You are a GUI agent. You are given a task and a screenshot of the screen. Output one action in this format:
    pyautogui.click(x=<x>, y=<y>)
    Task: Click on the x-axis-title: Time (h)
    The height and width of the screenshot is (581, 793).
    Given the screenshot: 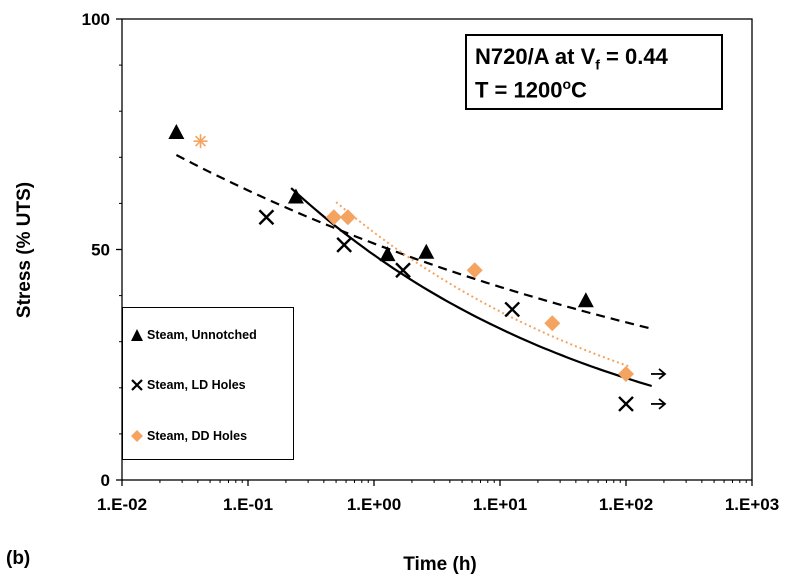 What is the action you would take?
    pyautogui.click(x=440, y=564)
    